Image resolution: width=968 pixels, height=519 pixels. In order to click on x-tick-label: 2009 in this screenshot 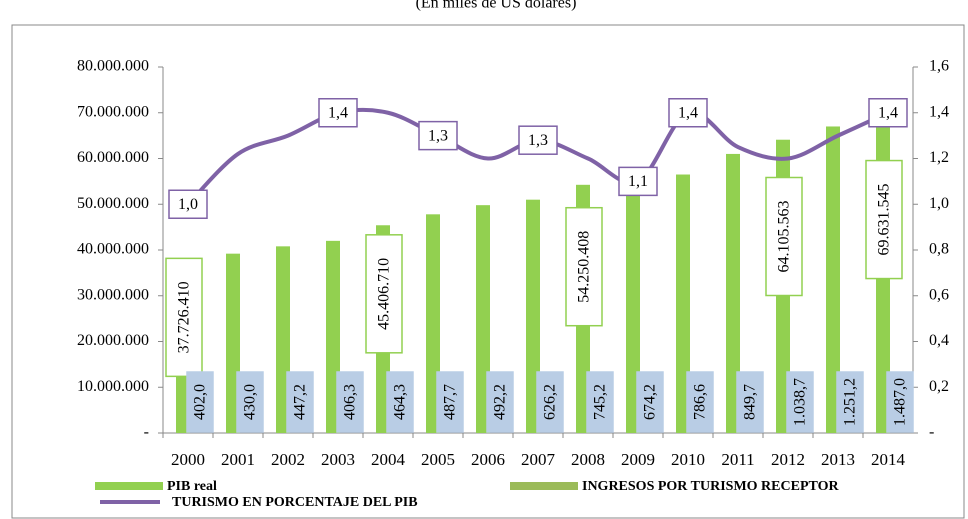, I will do `click(638, 459)`.